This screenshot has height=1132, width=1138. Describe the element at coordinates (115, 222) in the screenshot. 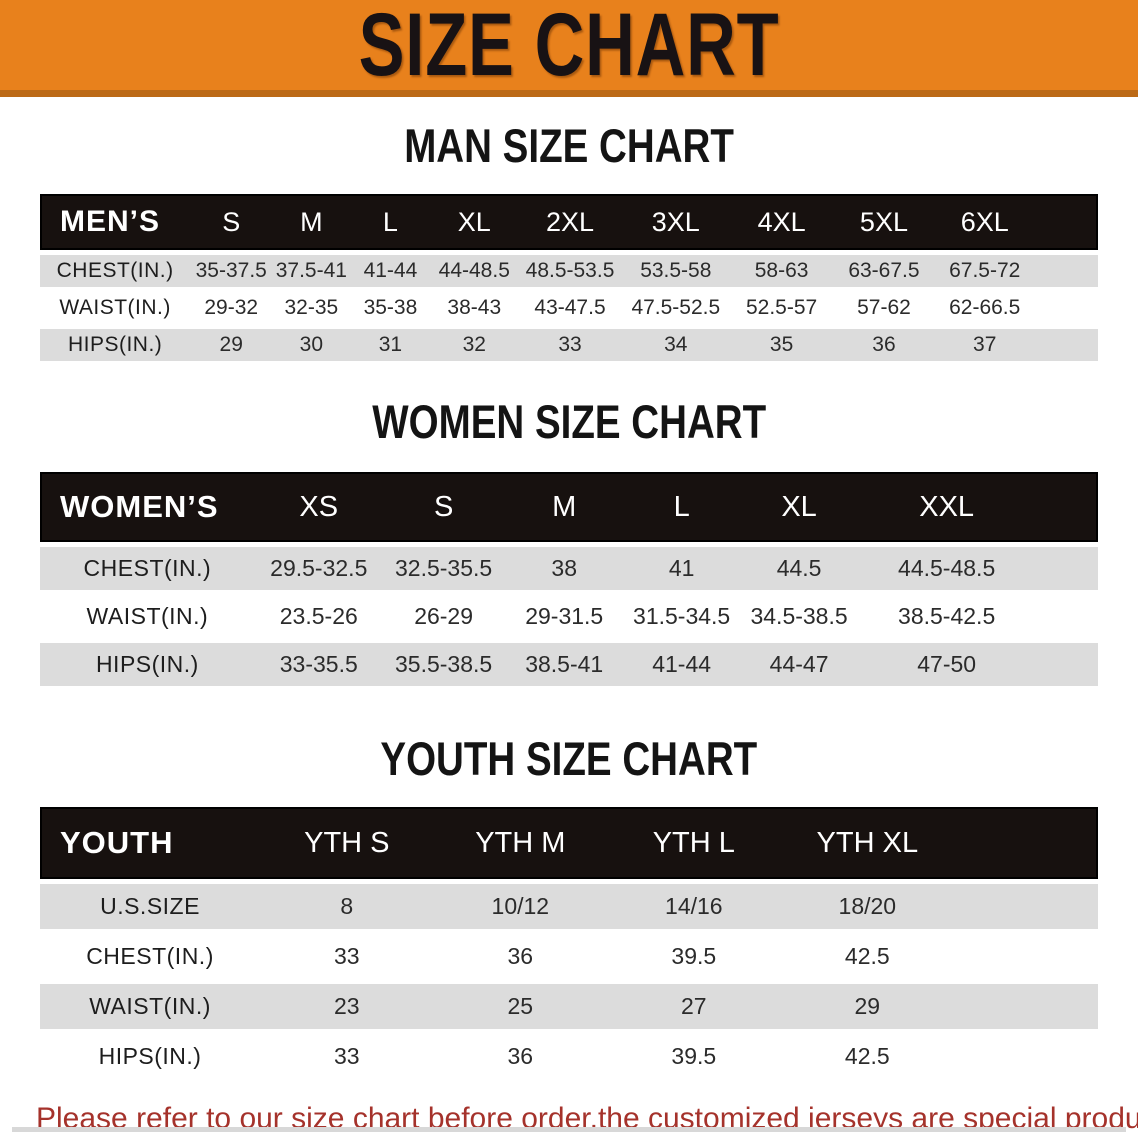

I see `table-title-cell: MEN’S` at that location.